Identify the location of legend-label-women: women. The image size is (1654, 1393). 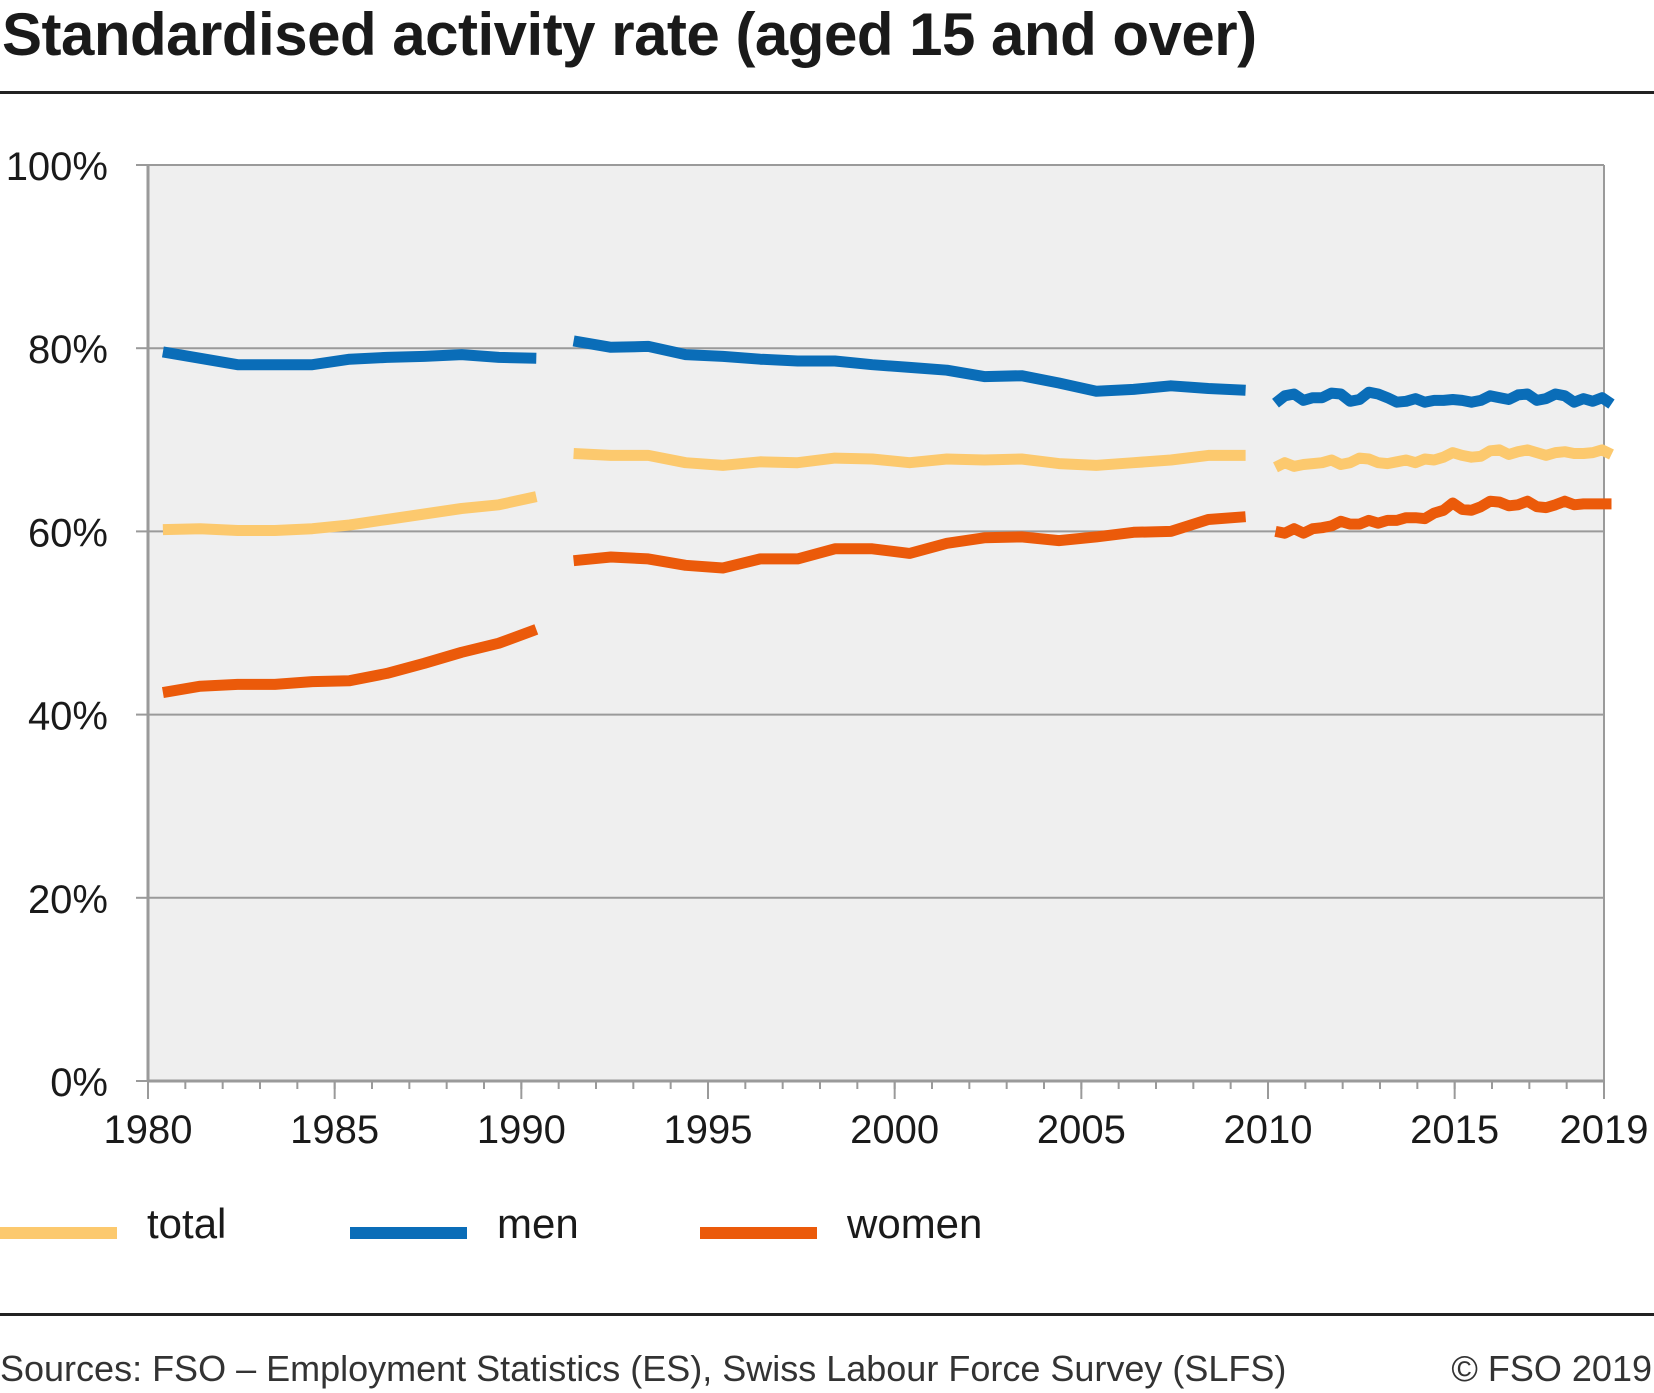
(915, 1223).